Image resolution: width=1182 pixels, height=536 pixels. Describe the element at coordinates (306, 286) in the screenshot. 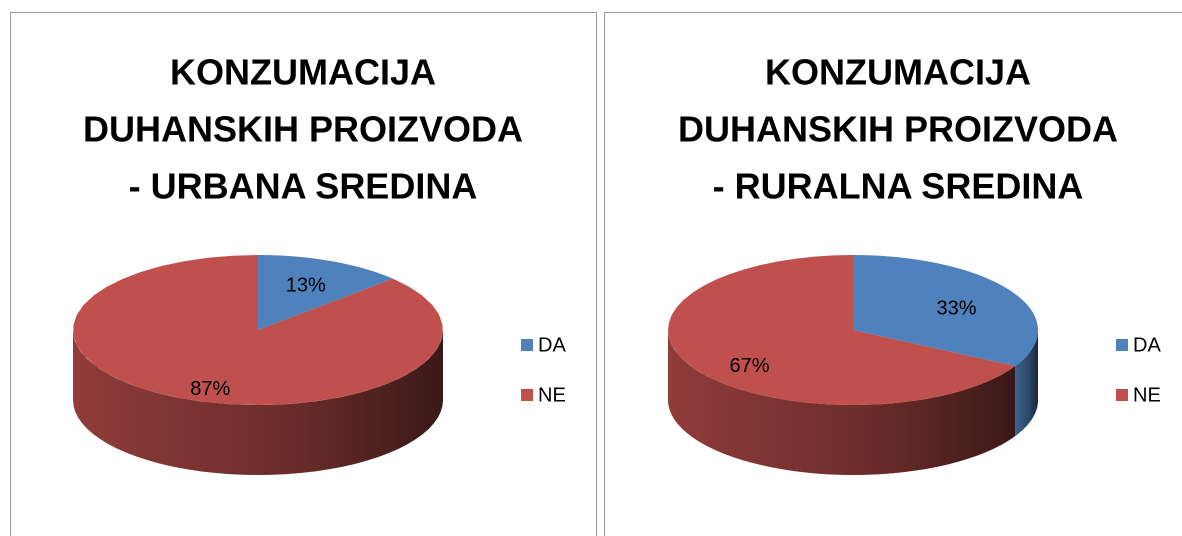

I see `data-label: 13%` at that location.